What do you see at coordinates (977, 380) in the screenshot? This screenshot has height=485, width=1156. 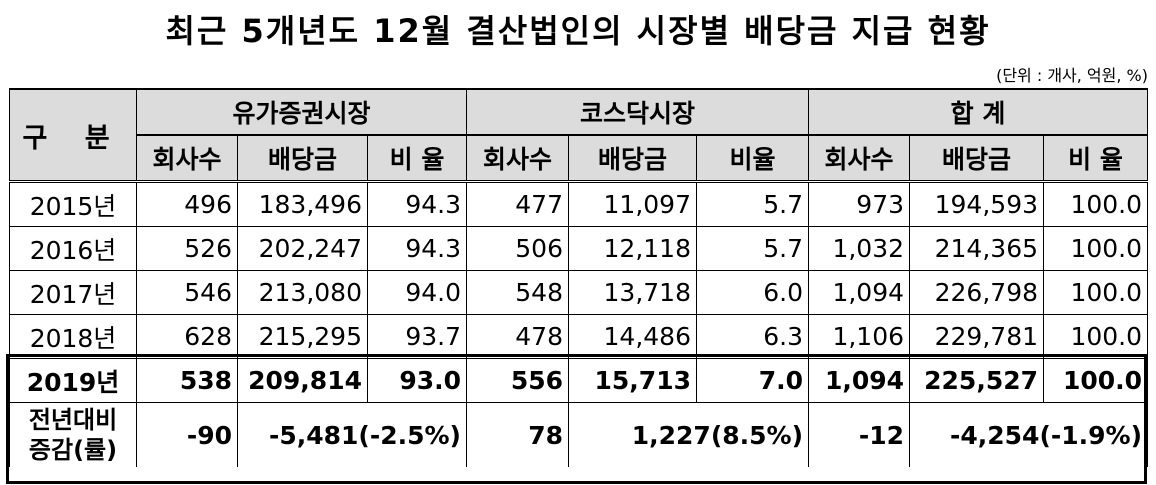 I see `table-cell: 225,527` at bounding box center [977, 380].